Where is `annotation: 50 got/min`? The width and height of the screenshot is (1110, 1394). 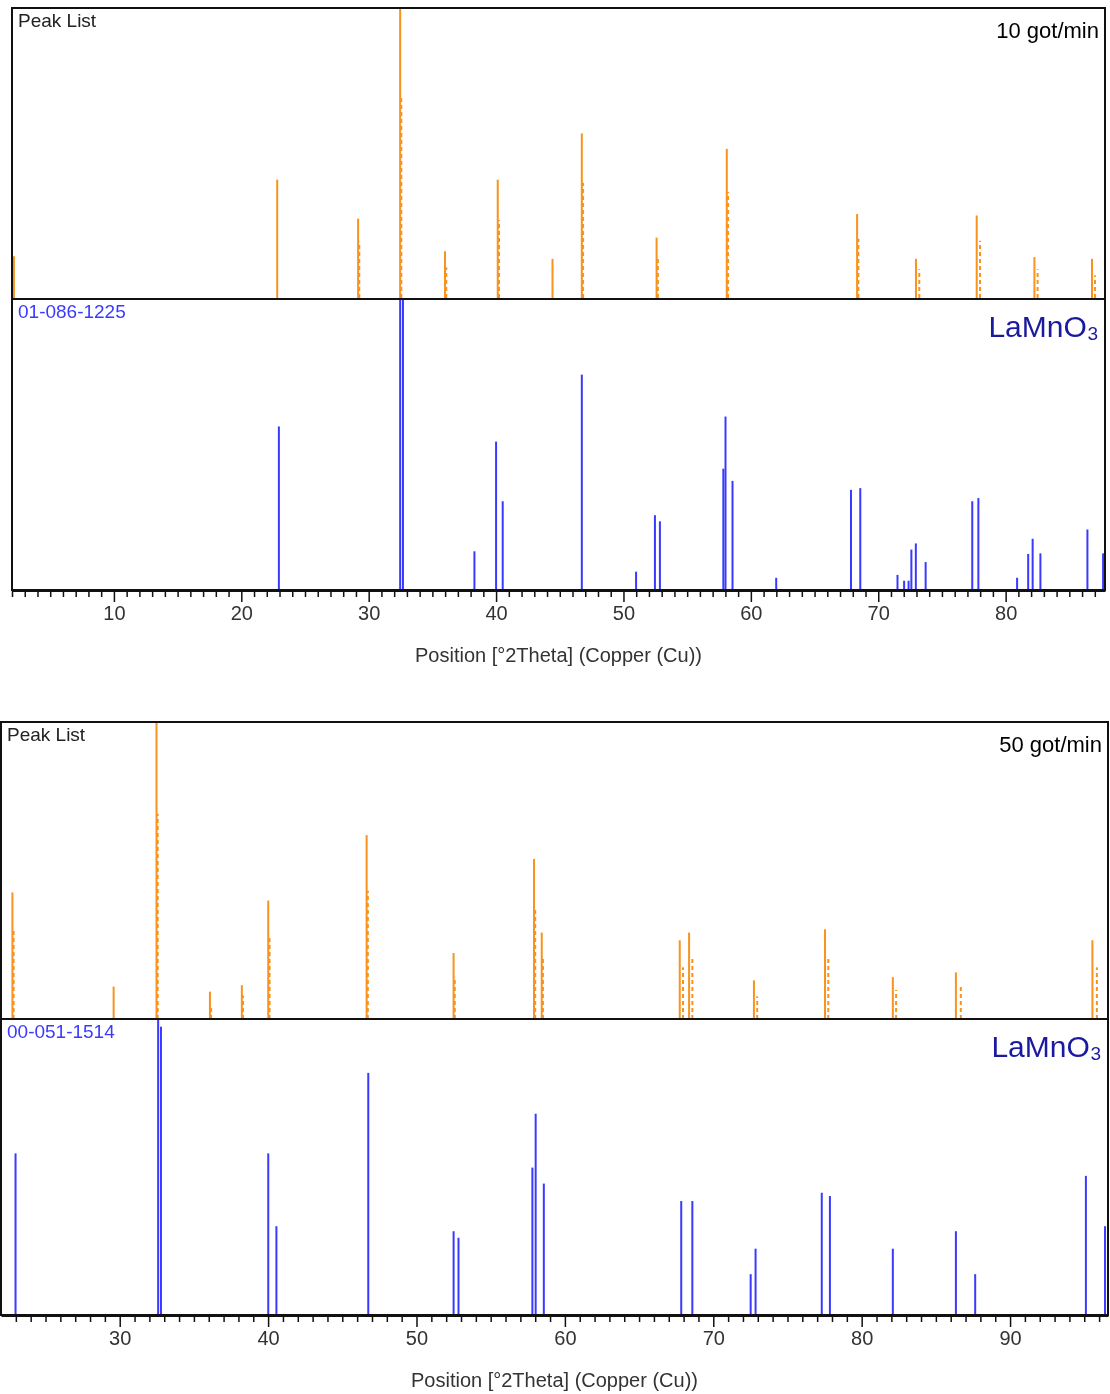 annotation: 50 got/min is located at coordinates (1050, 744).